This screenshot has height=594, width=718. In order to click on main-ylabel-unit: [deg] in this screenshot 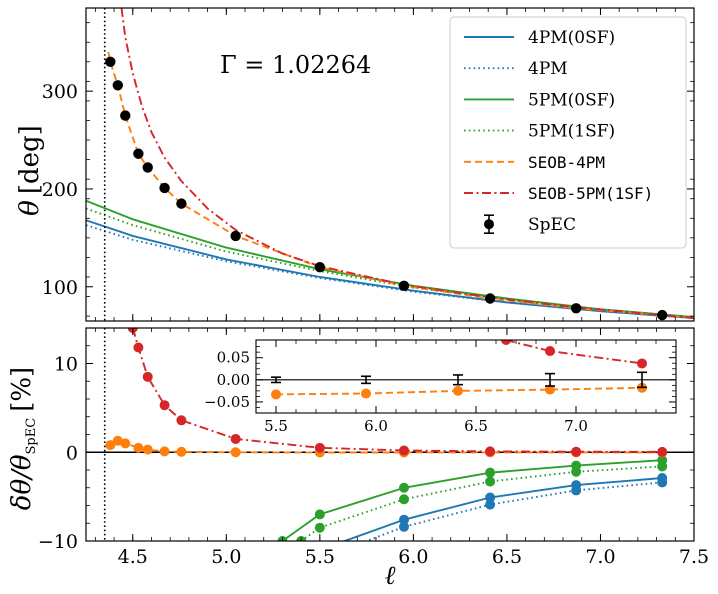, I will do `click(30, 159)`.